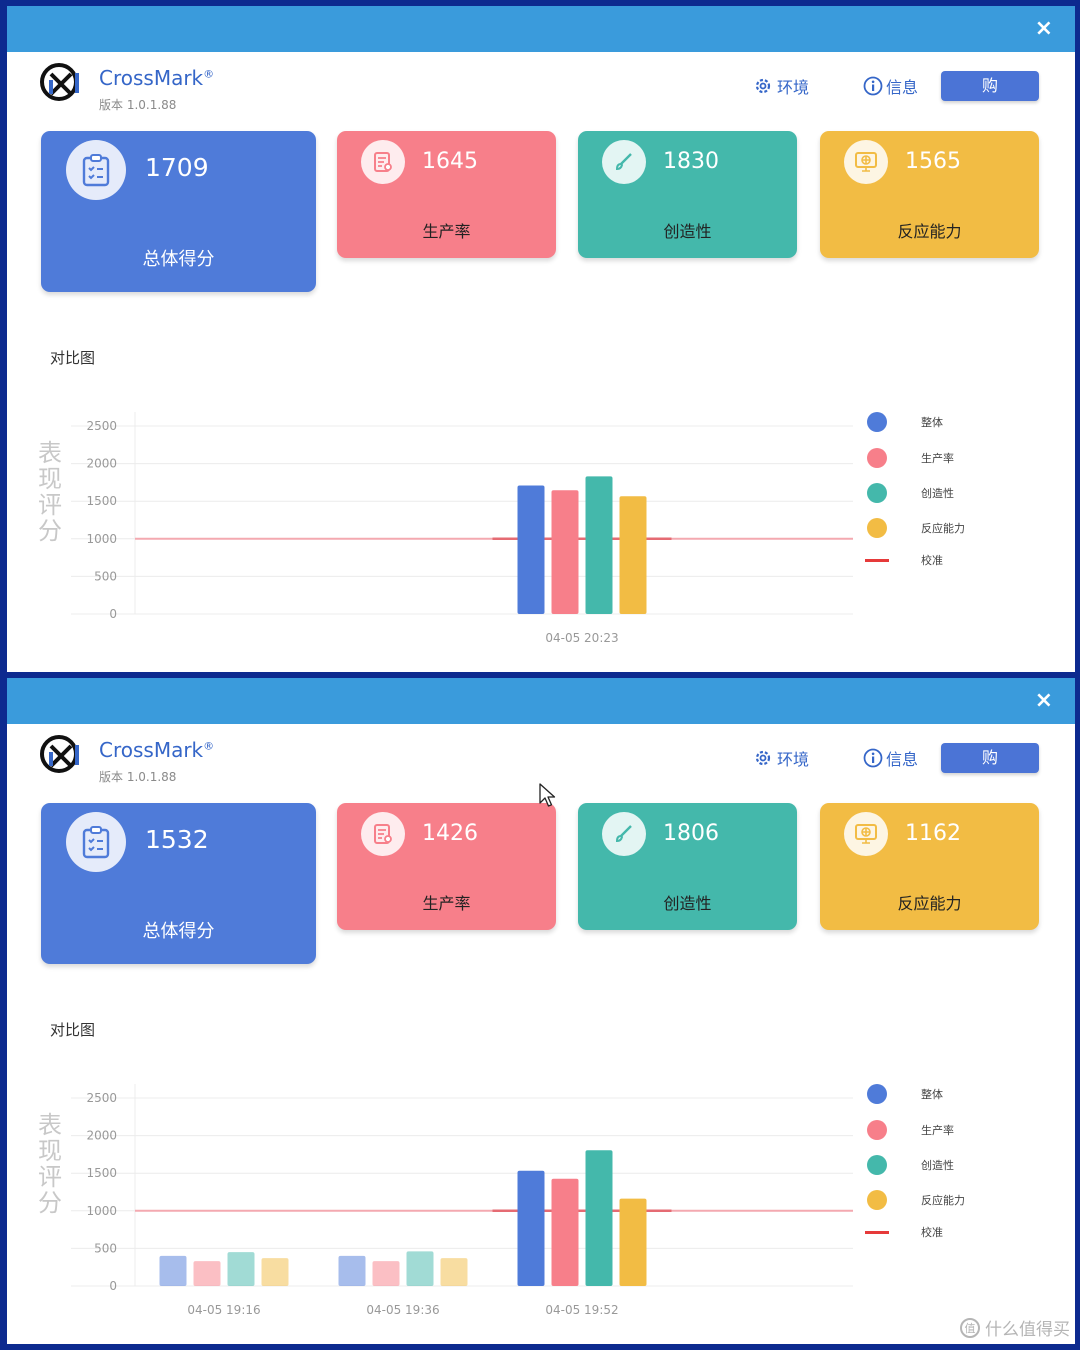  I want to click on total-score-card: 1709 总体得分, so click(178, 211).